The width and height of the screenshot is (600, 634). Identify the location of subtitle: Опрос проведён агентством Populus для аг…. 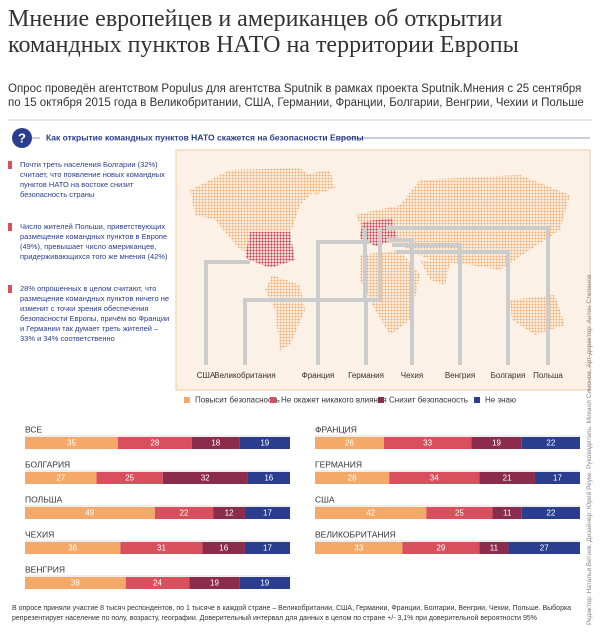
(296, 96).